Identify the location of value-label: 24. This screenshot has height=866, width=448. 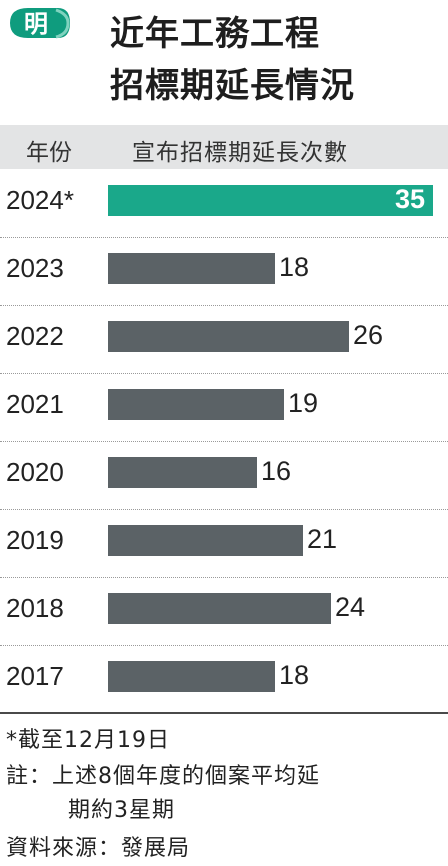
(350, 607).